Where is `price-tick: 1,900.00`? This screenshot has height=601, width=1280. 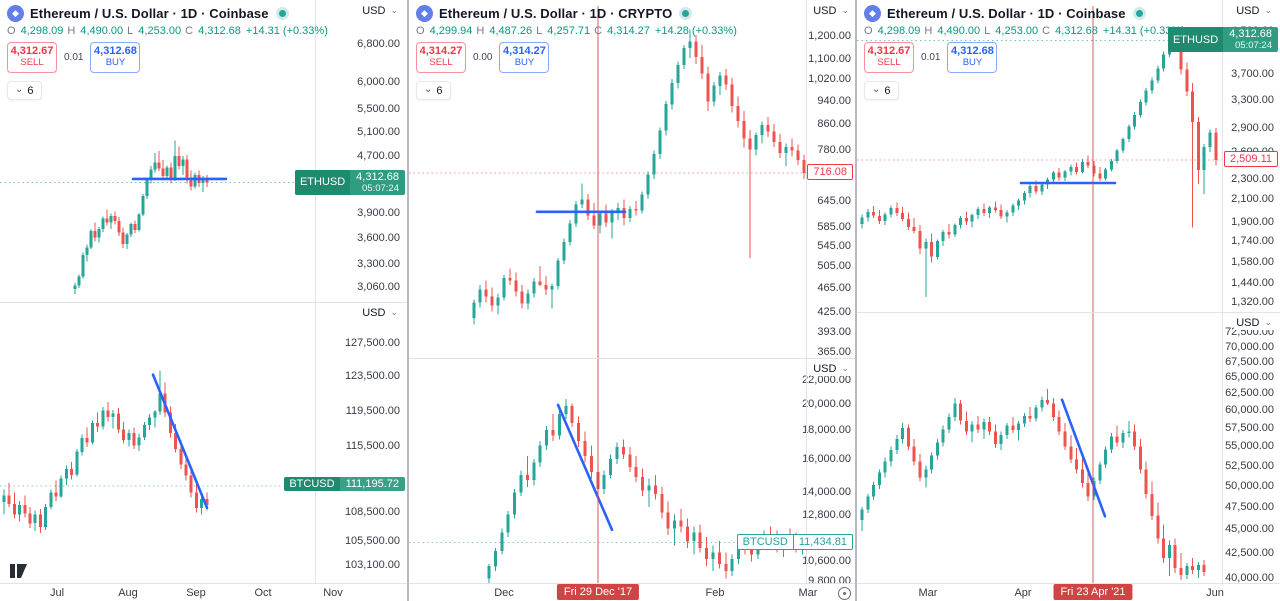
price-tick: 1,900.00 is located at coordinates (1252, 221).